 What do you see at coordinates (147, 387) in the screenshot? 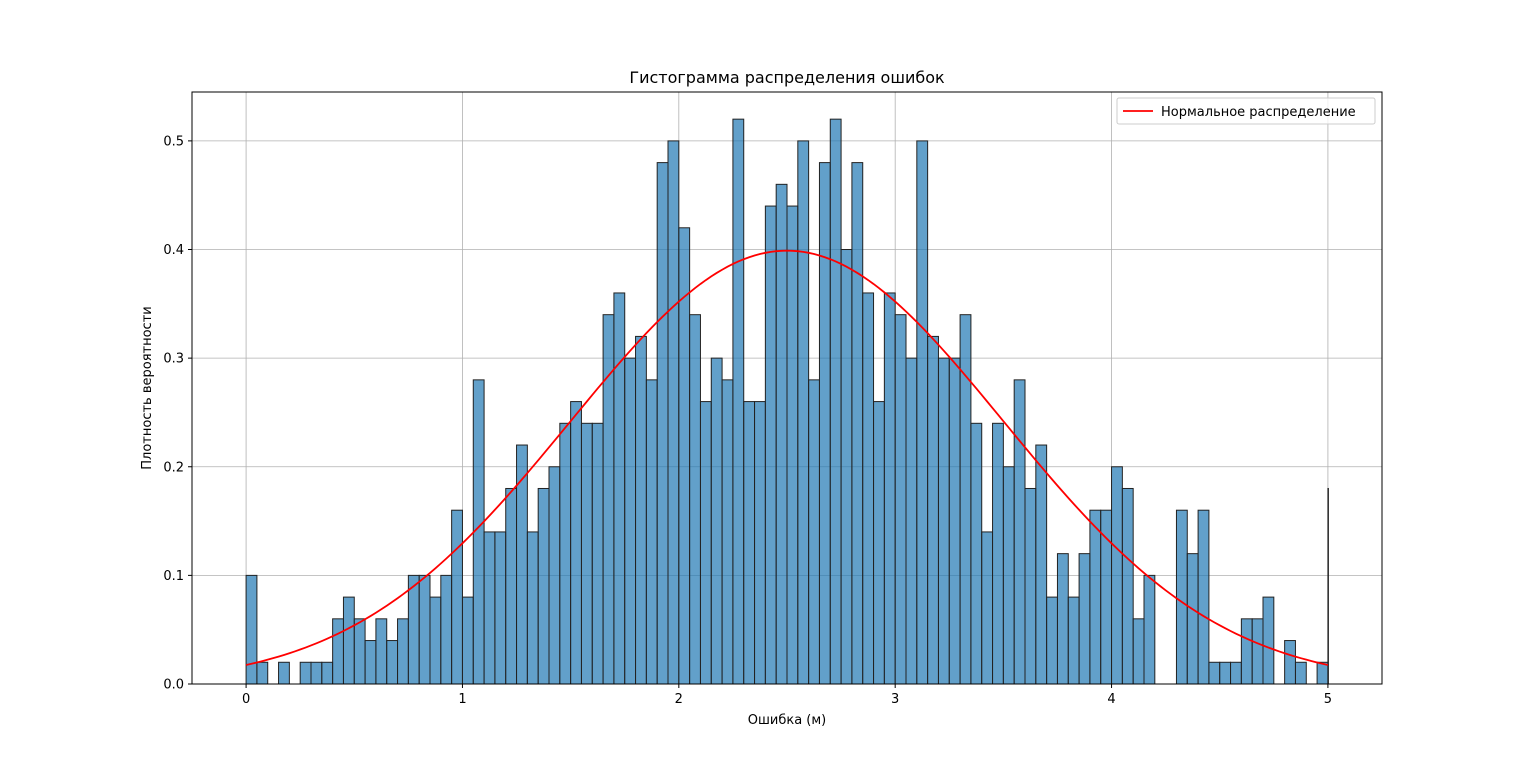
I see `y-axis-label: Плотность вероятности` at bounding box center [147, 387].